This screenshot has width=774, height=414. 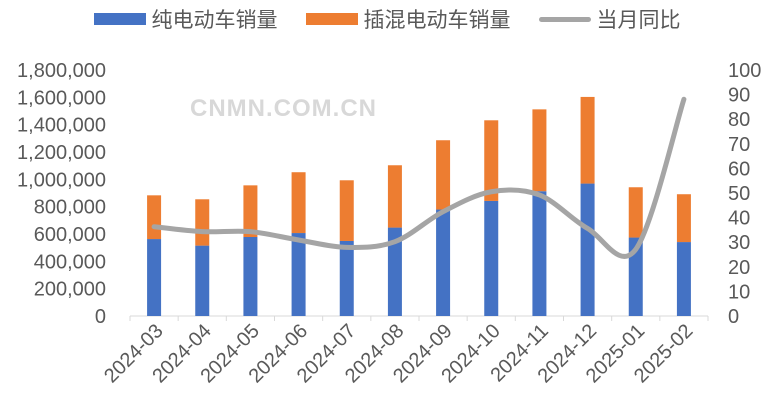 What do you see at coordinates (739, 194) in the screenshot?
I see `right-tick-label: 50` at bounding box center [739, 194].